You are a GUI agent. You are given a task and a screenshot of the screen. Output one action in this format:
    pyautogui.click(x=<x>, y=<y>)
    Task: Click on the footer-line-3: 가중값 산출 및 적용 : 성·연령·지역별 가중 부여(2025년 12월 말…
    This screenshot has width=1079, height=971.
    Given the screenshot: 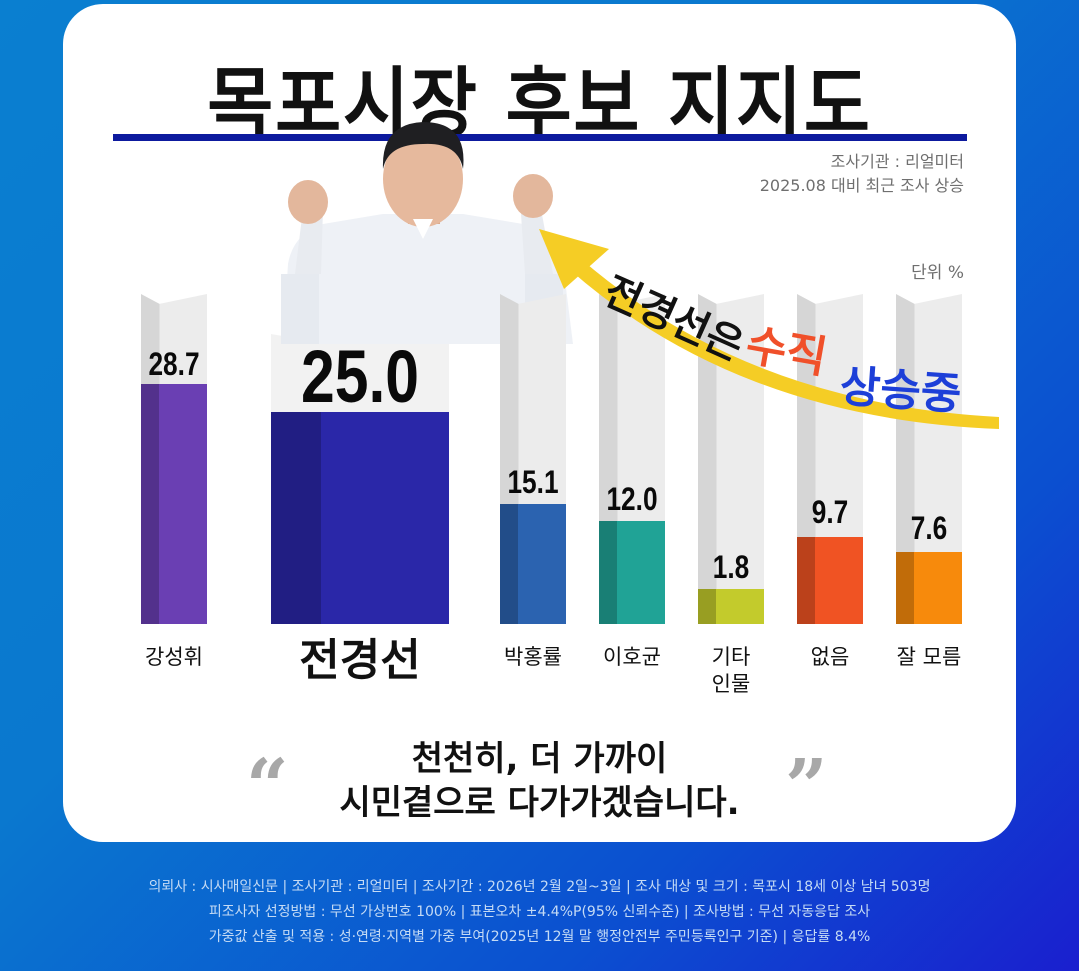 What is the action you would take?
    pyautogui.click(x=539, y=937)
    